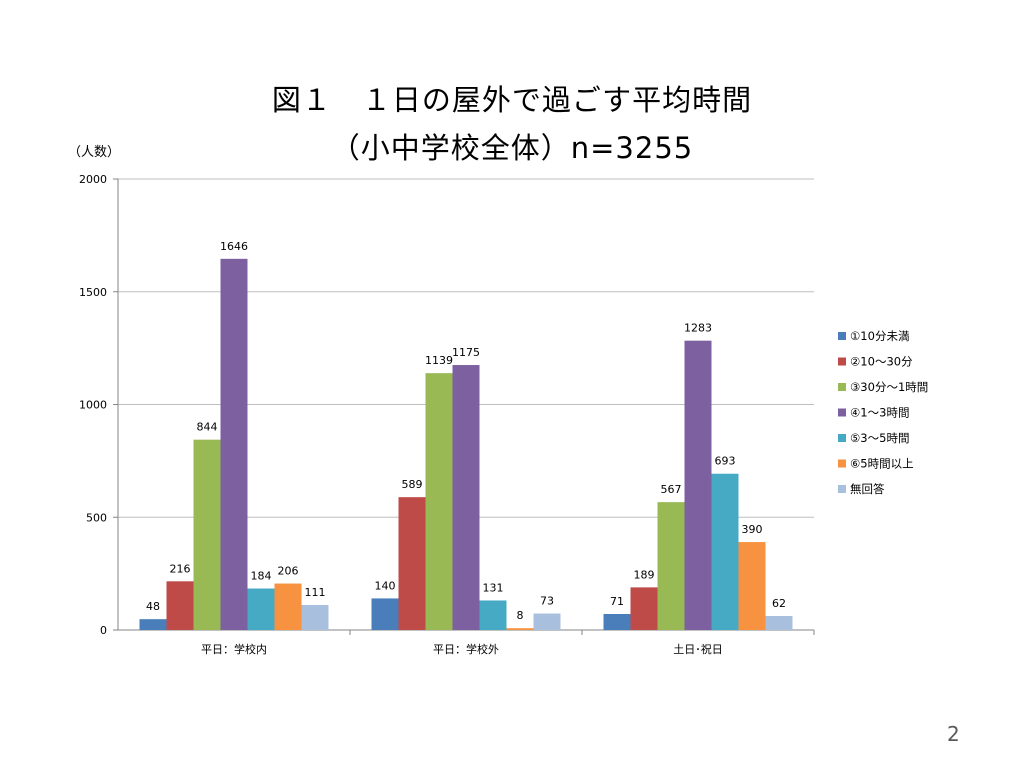 The height and width of the screenshot is (768, 1024). I want to click on data-label: 206, so click(288, 571).